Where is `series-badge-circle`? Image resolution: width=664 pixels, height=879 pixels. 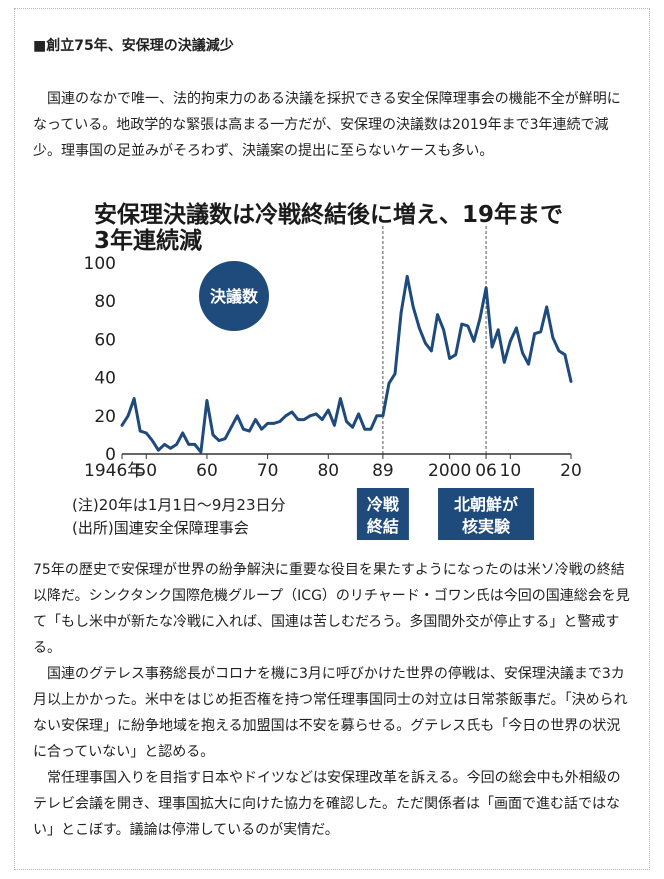
series-badge-circle is located at coordinates (234, 296).